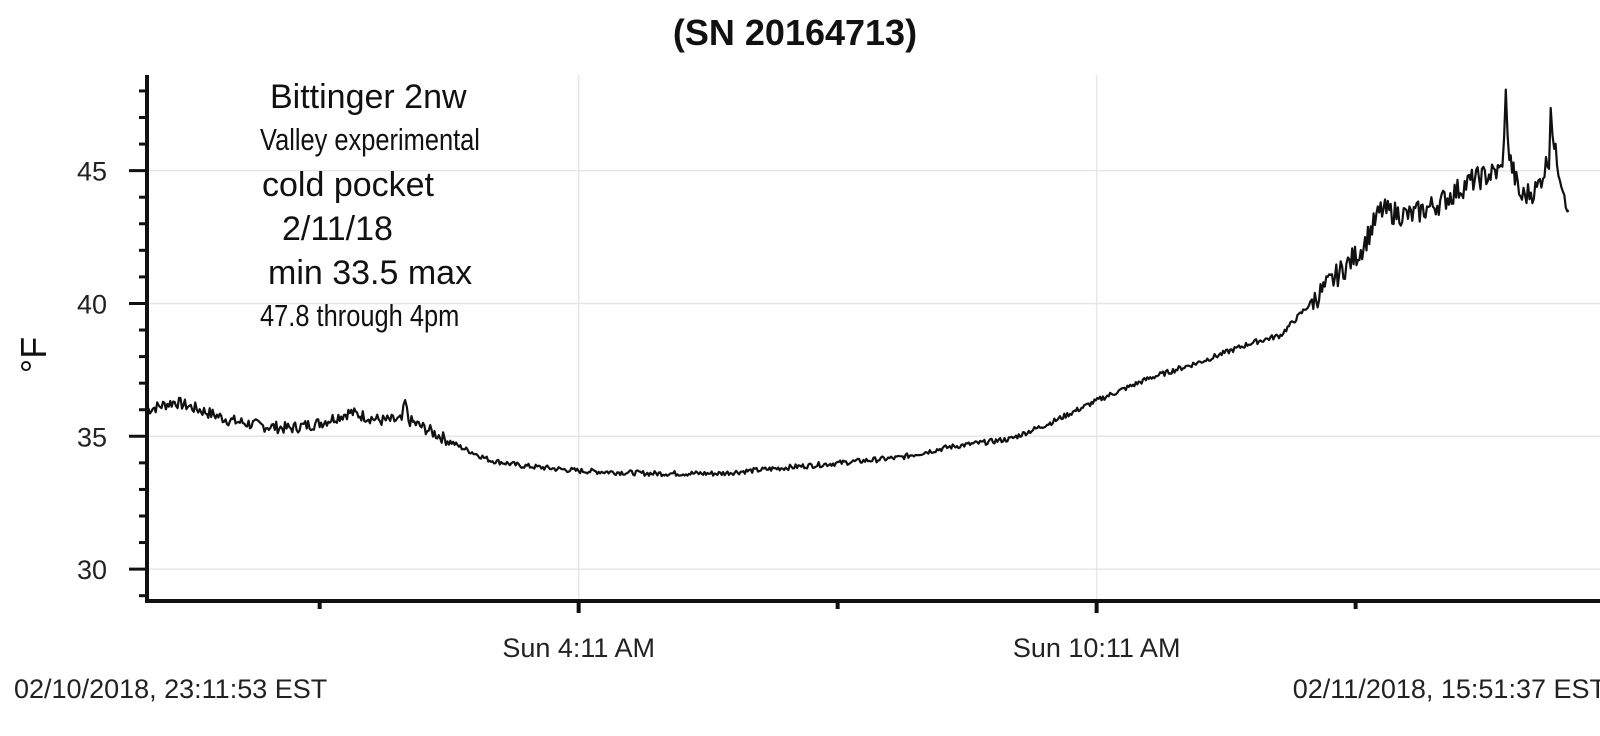 The width and height of the screenshot is (1600, 736). Describe the element at coordinates (1097, 648) in the screenshot. I see `x-tick-label: Sun 10:11 AM` at that location.